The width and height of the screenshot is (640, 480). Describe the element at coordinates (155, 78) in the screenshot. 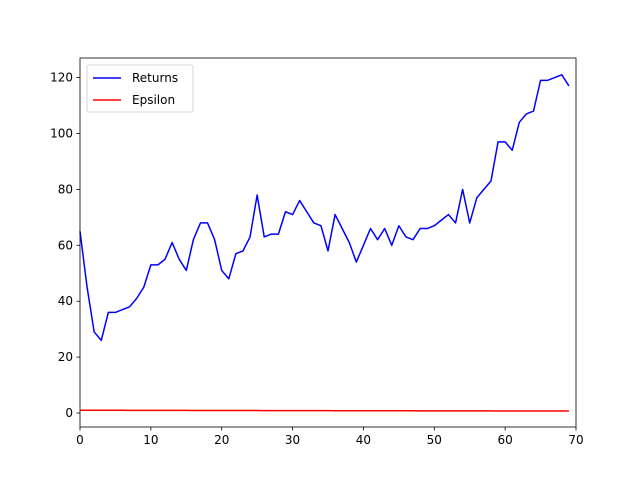

I see `legend-label-returns: Returns` at that location.